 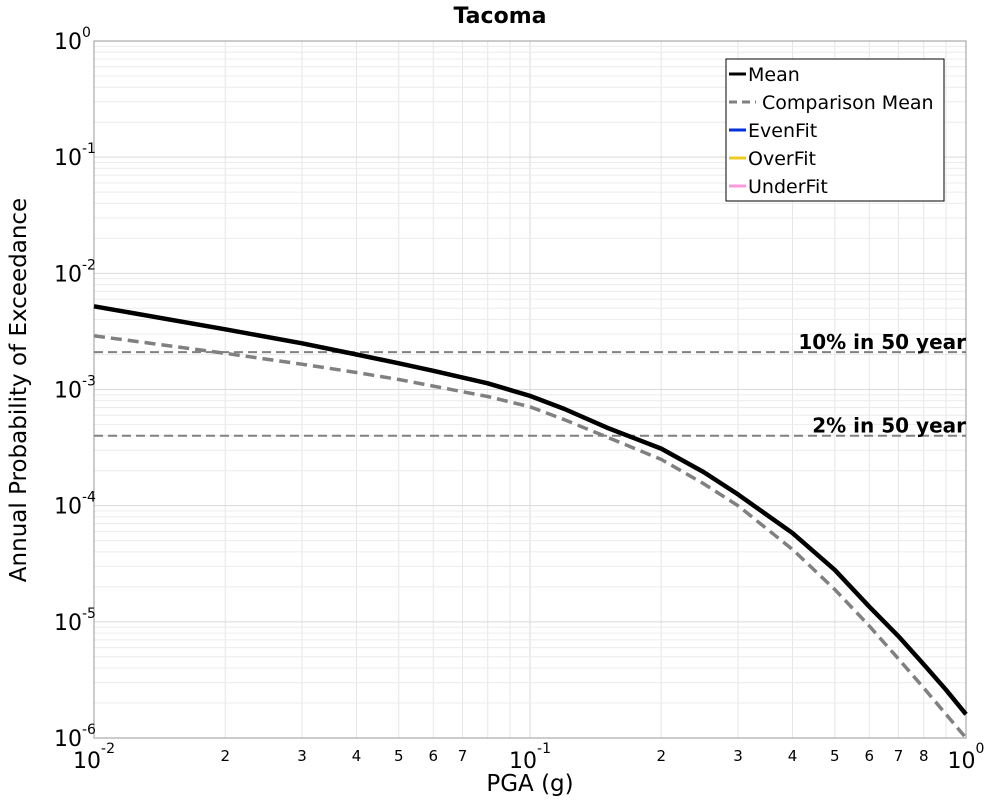 I want to click on y-tick-labels: 10⁰ 10⁻¹ 10⁻² 10⁻³ 10⁻⁴ 10⁻⁵ 10⁻⁶, so click(x=75, y=388).